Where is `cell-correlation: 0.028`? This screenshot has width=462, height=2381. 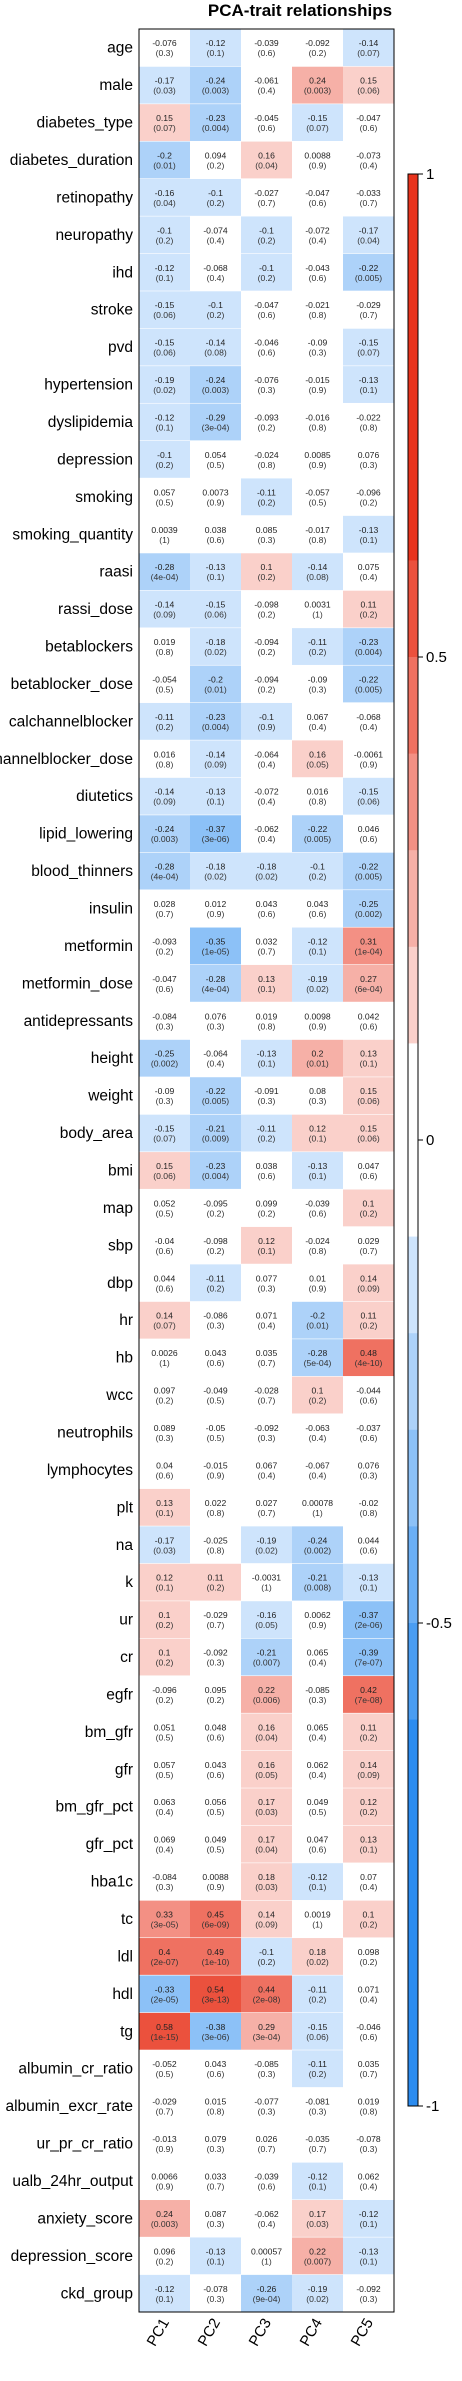 cell-correlation: 0.028 is located at coordinates (165, 904).